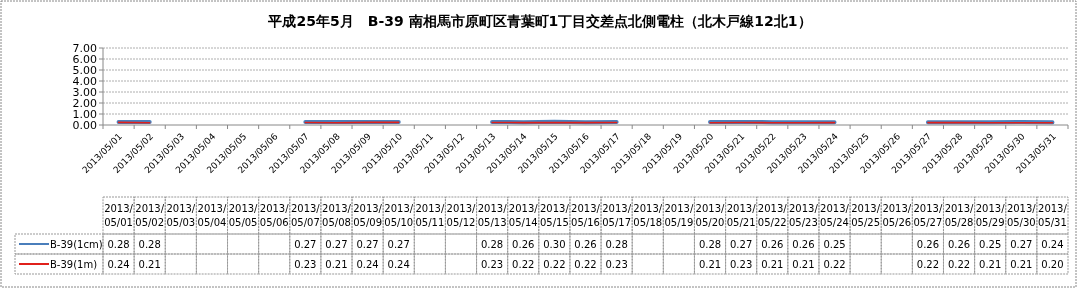  Describe the element at coordinates (772, 215) in the screenshot. I see `category-label: 2013/05/22` at that location.